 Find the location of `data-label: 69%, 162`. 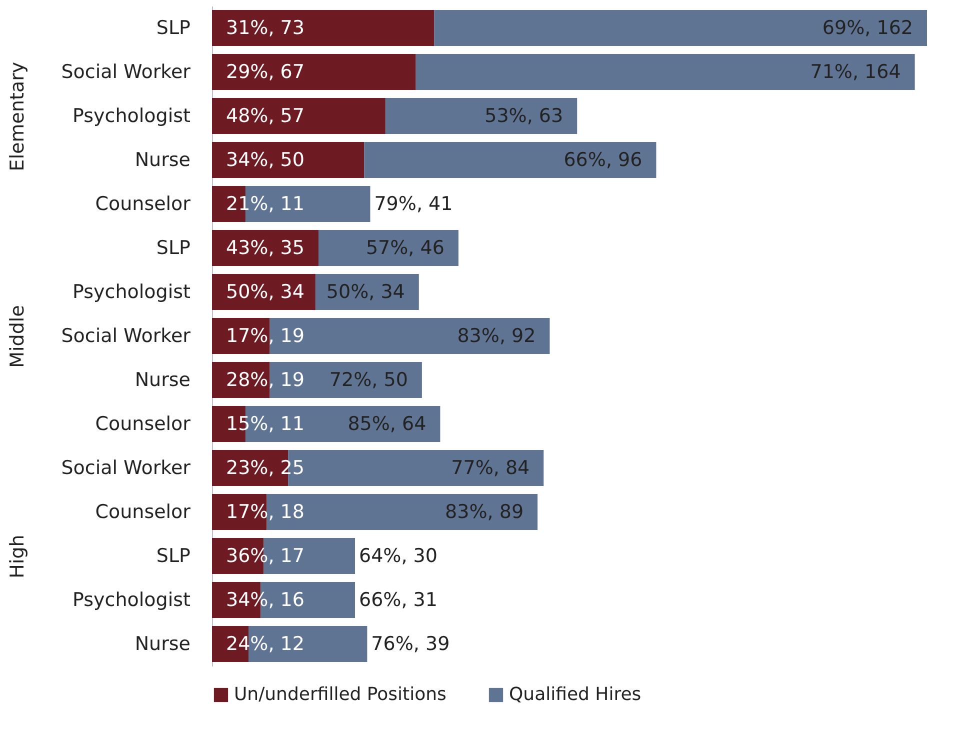

data-label: 69%, 162 is located at coordinates (867, 28).